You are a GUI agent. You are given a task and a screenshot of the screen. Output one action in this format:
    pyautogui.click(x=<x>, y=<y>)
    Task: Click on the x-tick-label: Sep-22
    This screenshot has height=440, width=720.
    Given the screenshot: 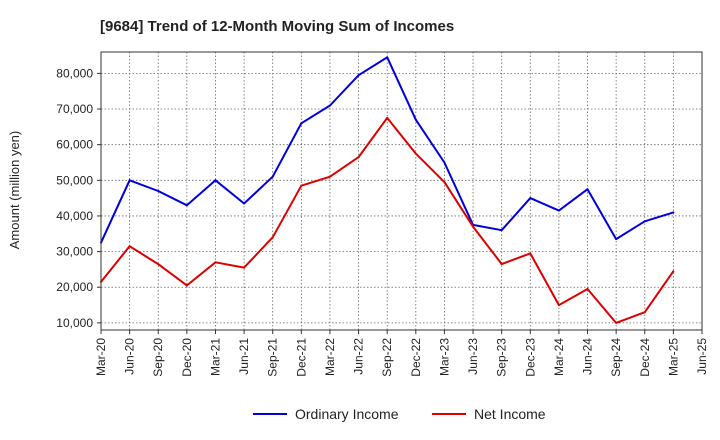 What is the action you would take?
    pyautogui.click(x=387, y=357)
    